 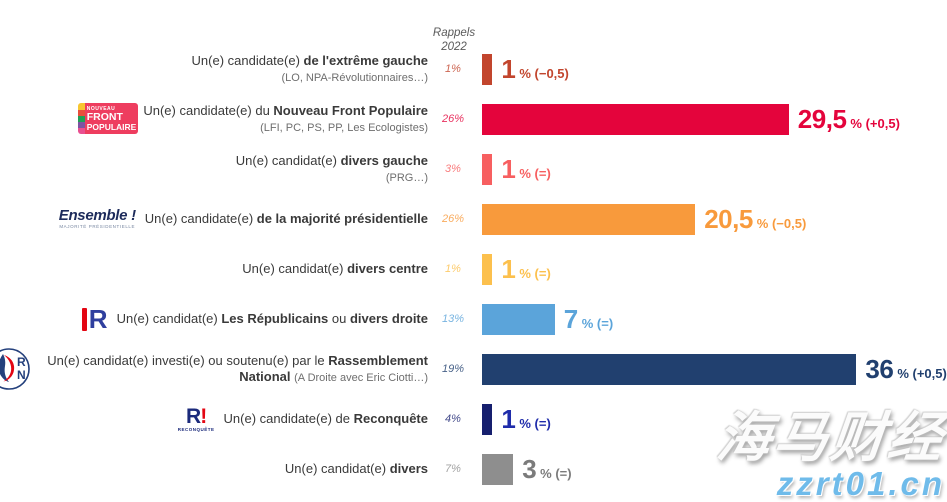 What do you see at coordinates (529, 468) in the screenshot?
I see `bar-value-number: 3` at bounding box center [529, 468].